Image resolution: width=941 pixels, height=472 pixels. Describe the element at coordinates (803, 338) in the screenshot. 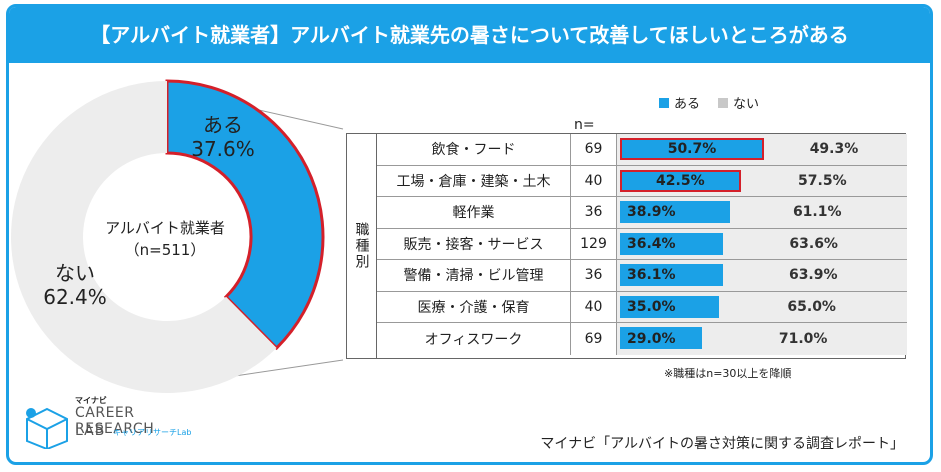

I see `bar-no-label: 71.0%` at that location.